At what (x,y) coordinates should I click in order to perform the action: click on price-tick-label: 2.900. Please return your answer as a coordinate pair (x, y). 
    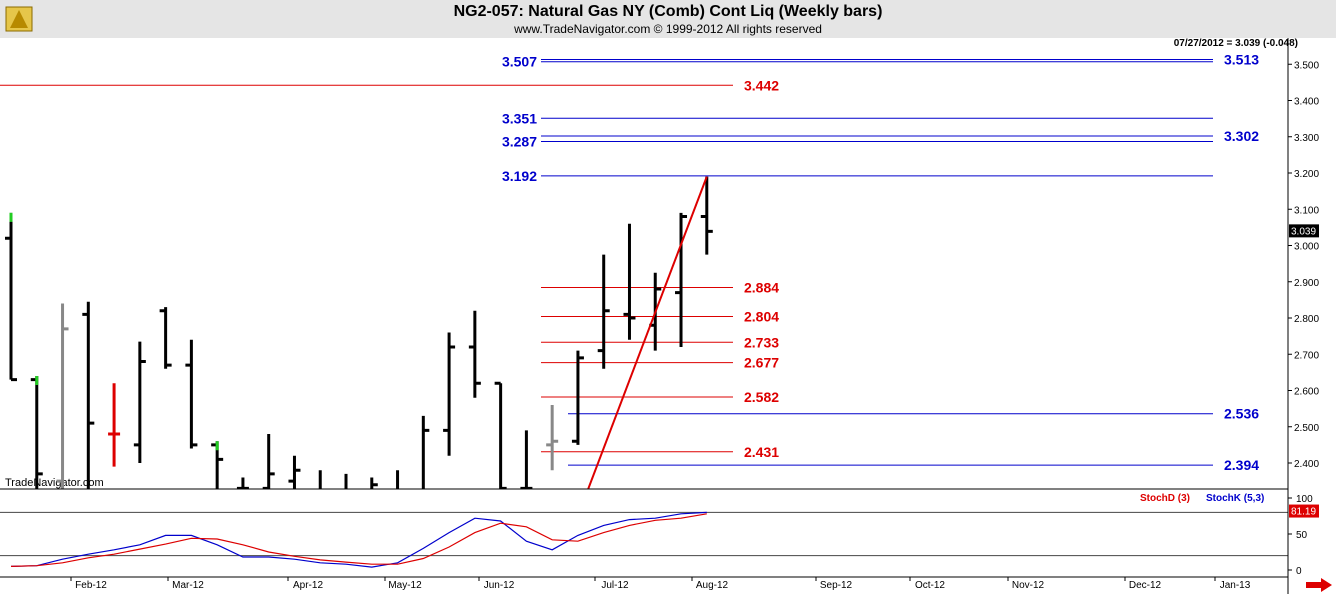
    Looking at the image, I should click on (1306, 283).